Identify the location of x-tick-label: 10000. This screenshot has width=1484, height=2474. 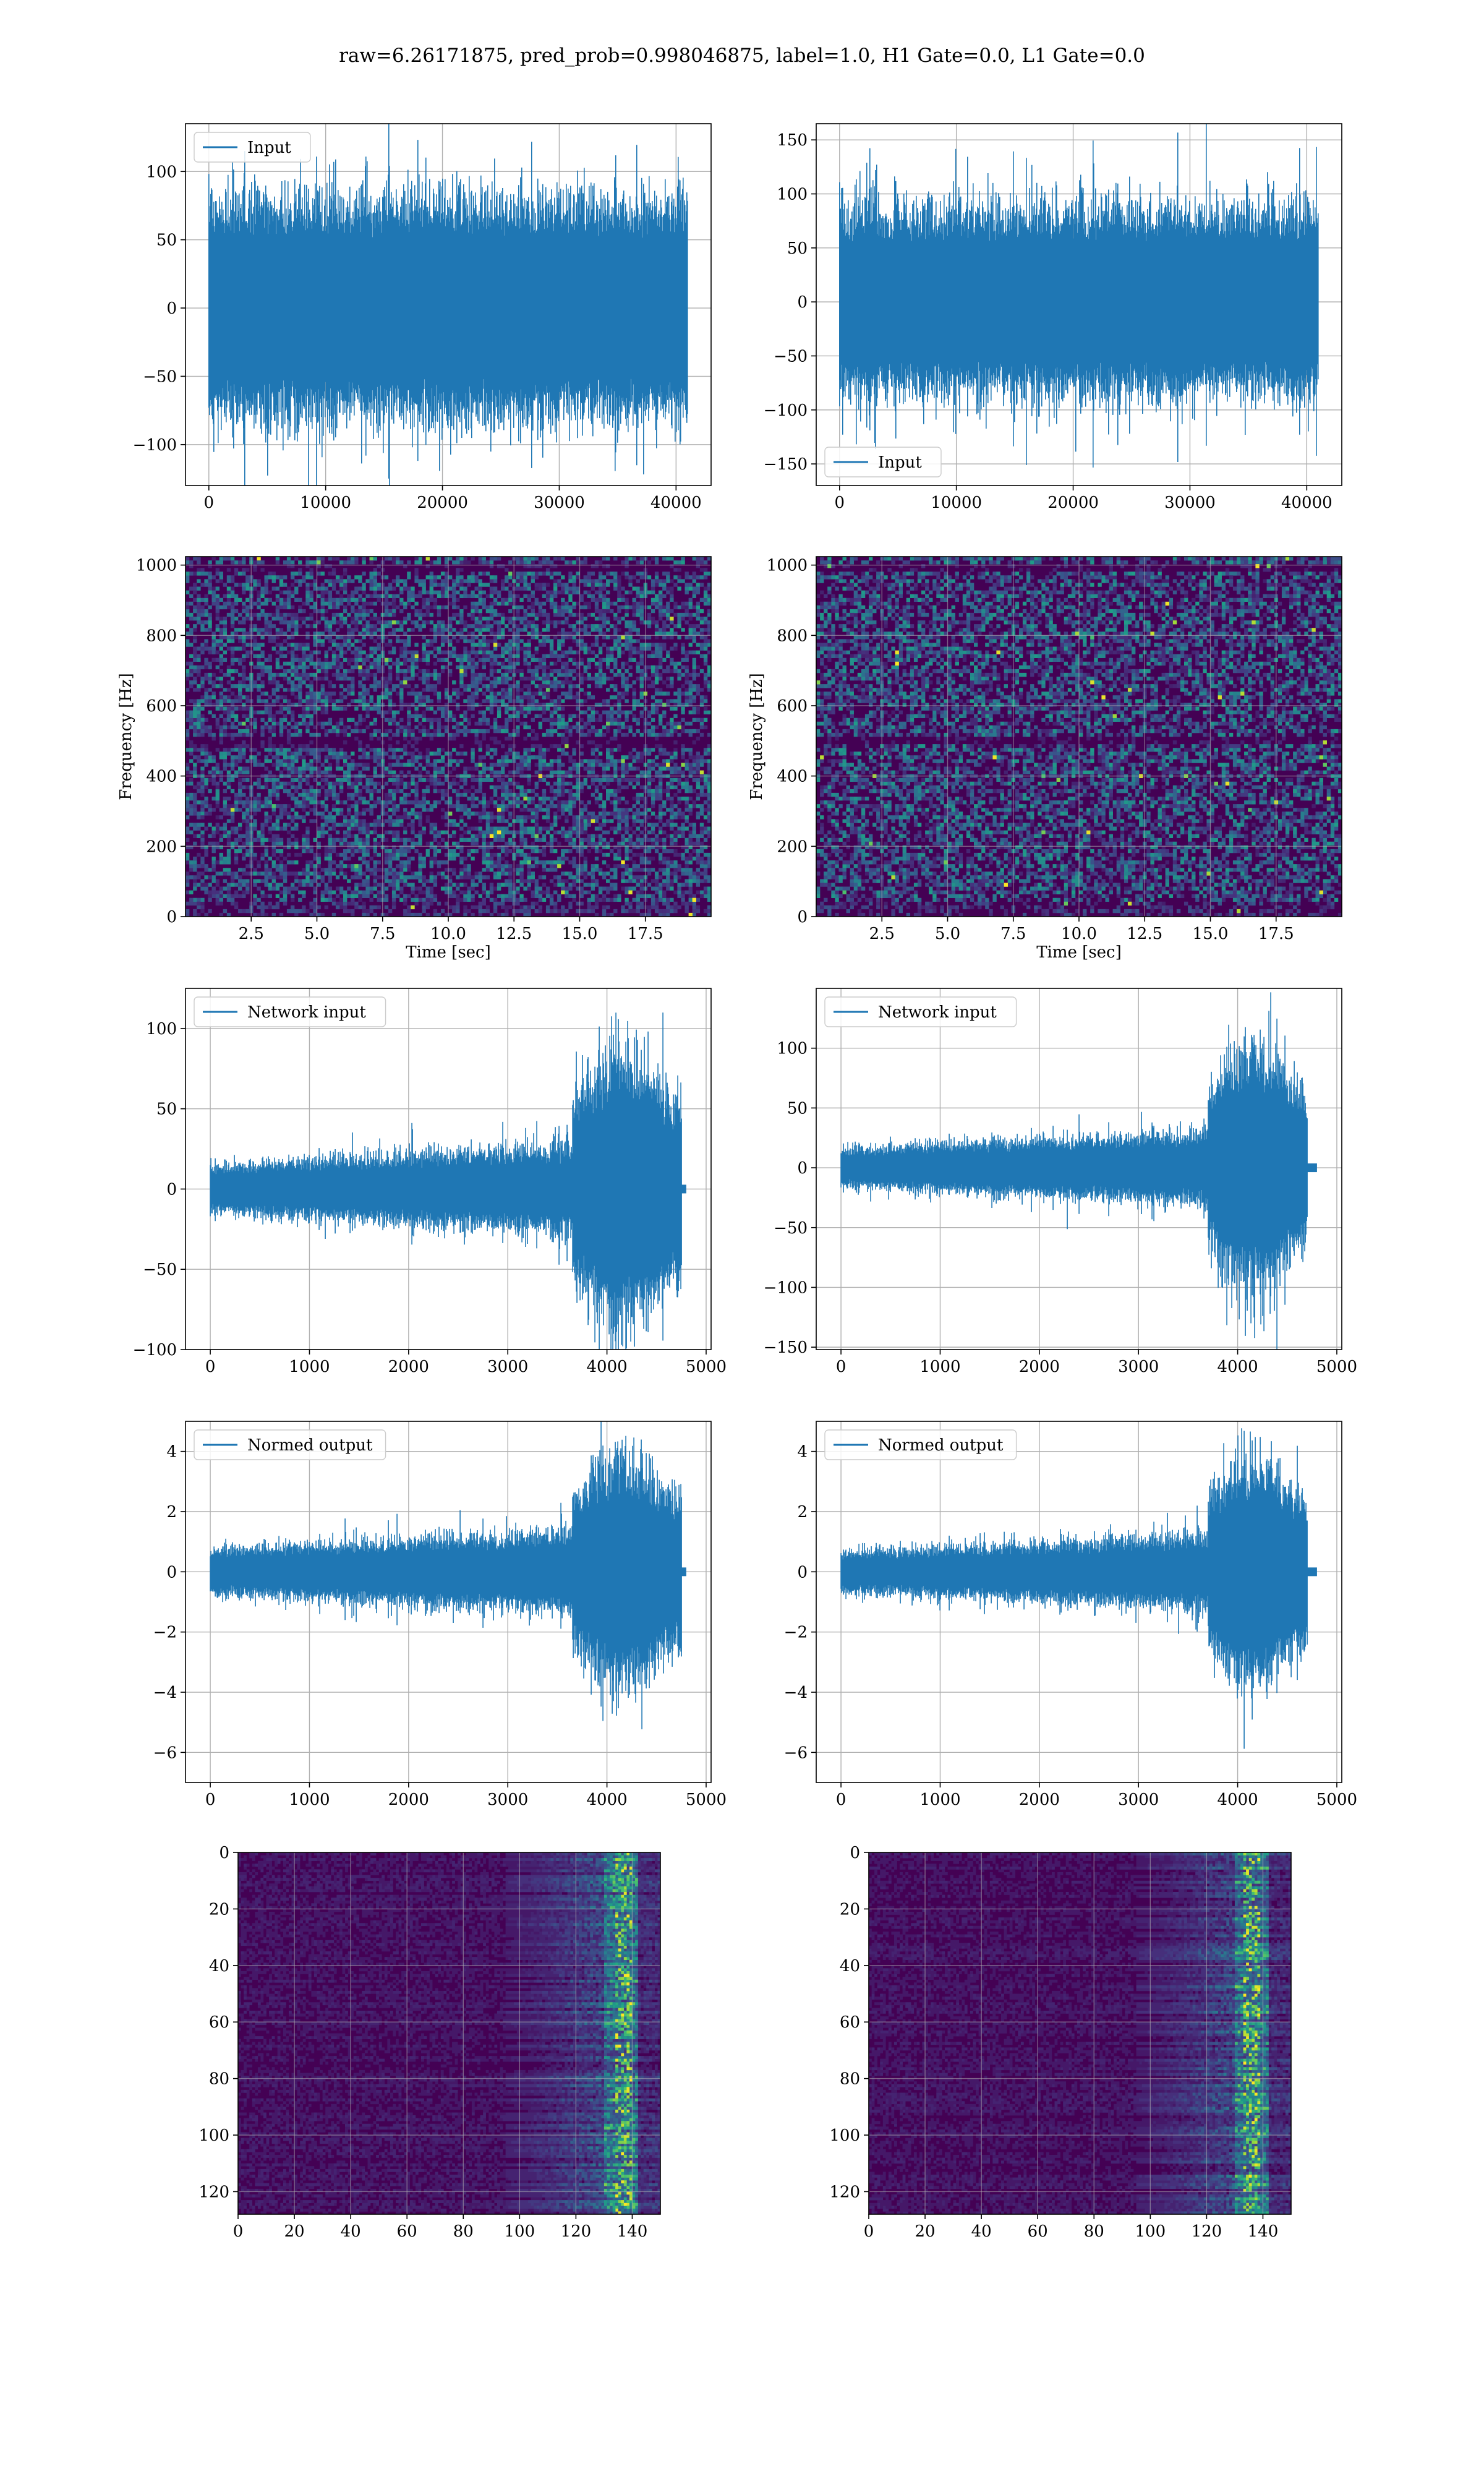
(956, 503).